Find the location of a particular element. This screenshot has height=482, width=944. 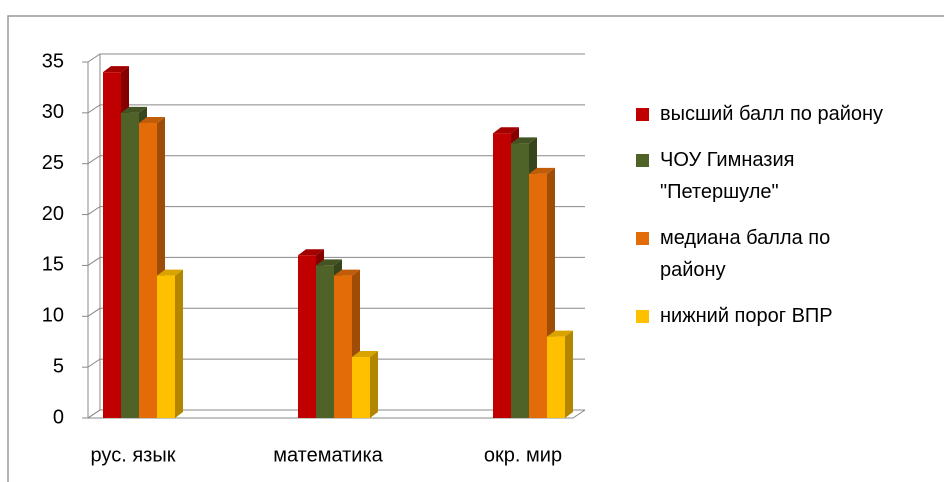

x-tick-label: рус. язык is located at coordinates (133, 455).